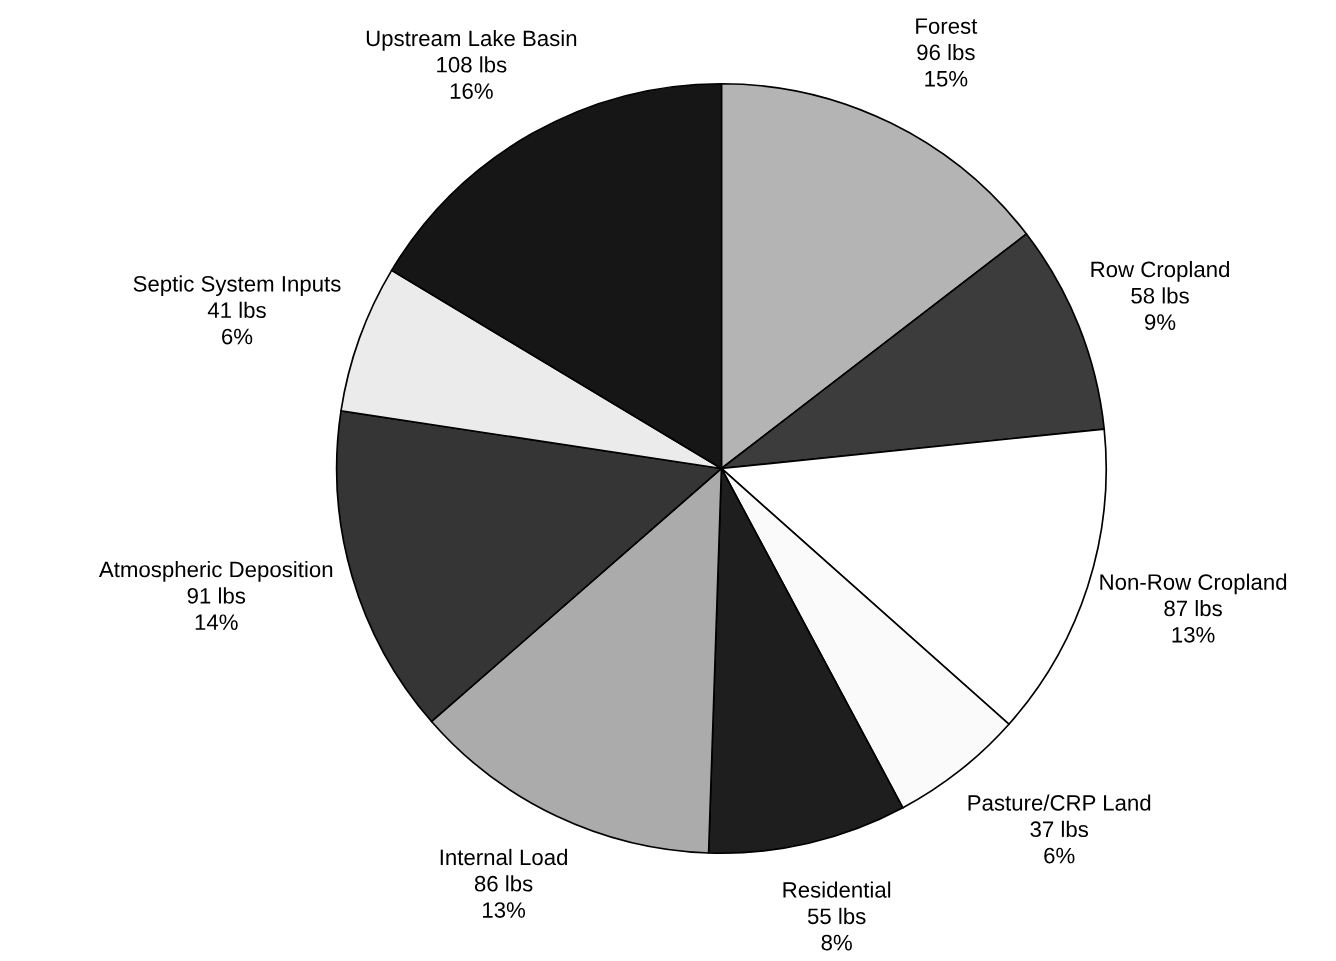 This screenshot has width=1336, height=961. Describe the element at coordinates (1059, 802) in the screenshot. I see `slice-label: Pasture/CRP Land` at that location.